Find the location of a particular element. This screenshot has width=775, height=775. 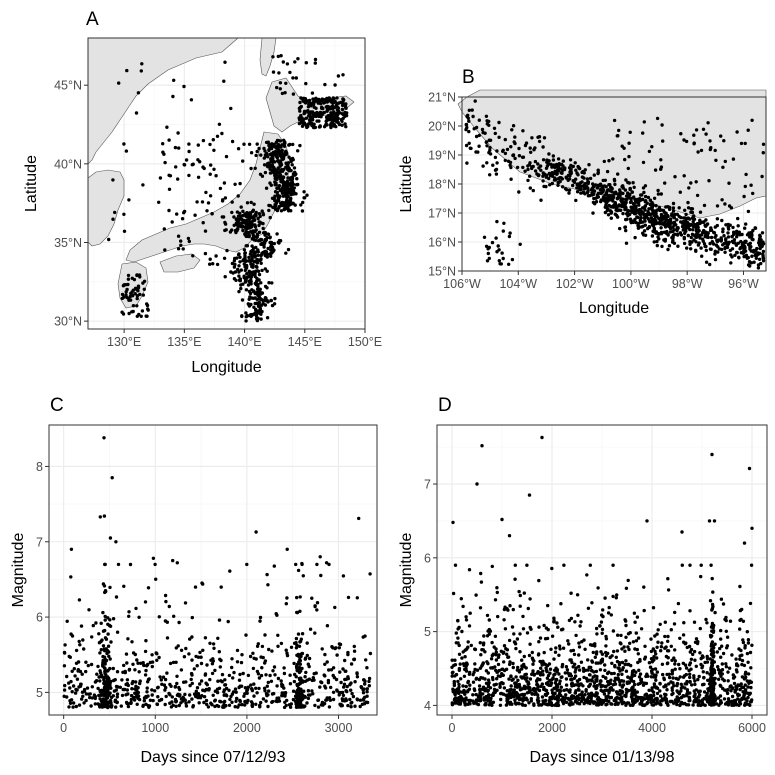

y-tick-label: 7 is located at coordinates (39, 542).